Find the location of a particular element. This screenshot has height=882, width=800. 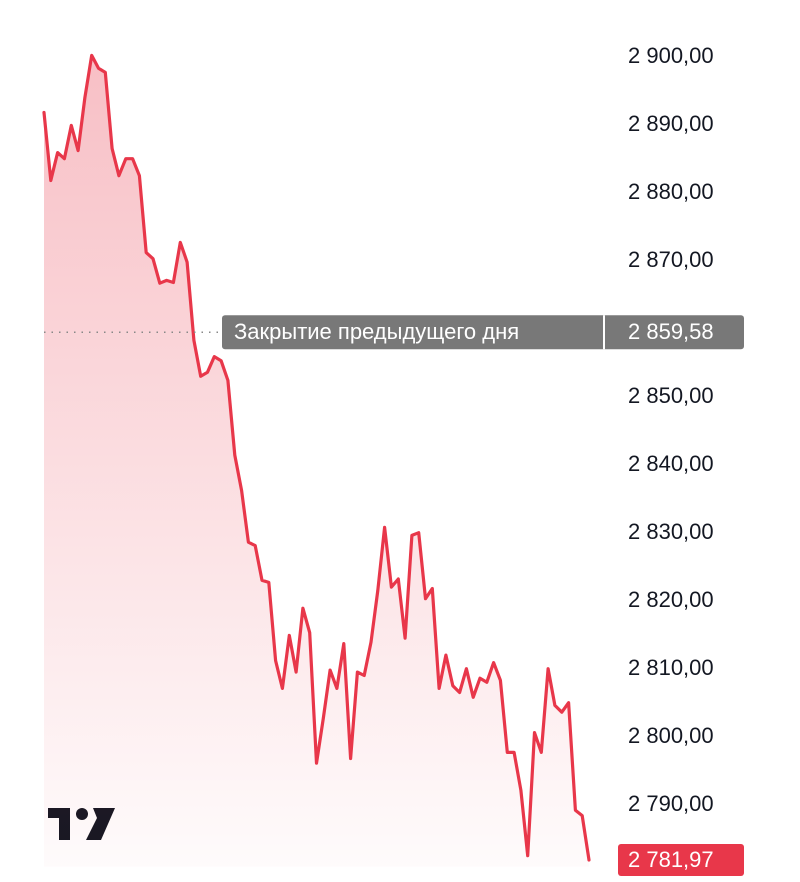

y-tick-label: 2 900,00 is located at coordinates (671, 55).